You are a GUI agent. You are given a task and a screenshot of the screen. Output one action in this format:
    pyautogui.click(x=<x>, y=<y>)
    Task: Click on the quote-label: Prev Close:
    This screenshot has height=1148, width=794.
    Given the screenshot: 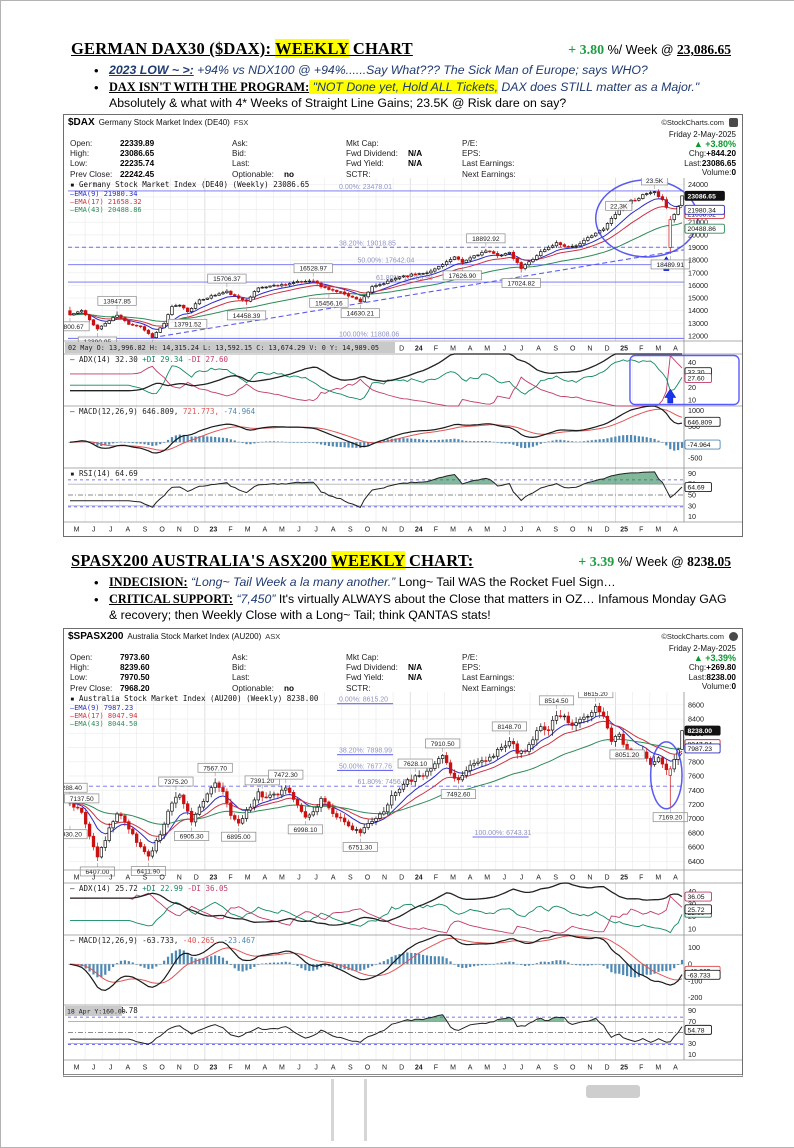 What is the action you would take?
    pyautogui.click(x=91, y=688)
    